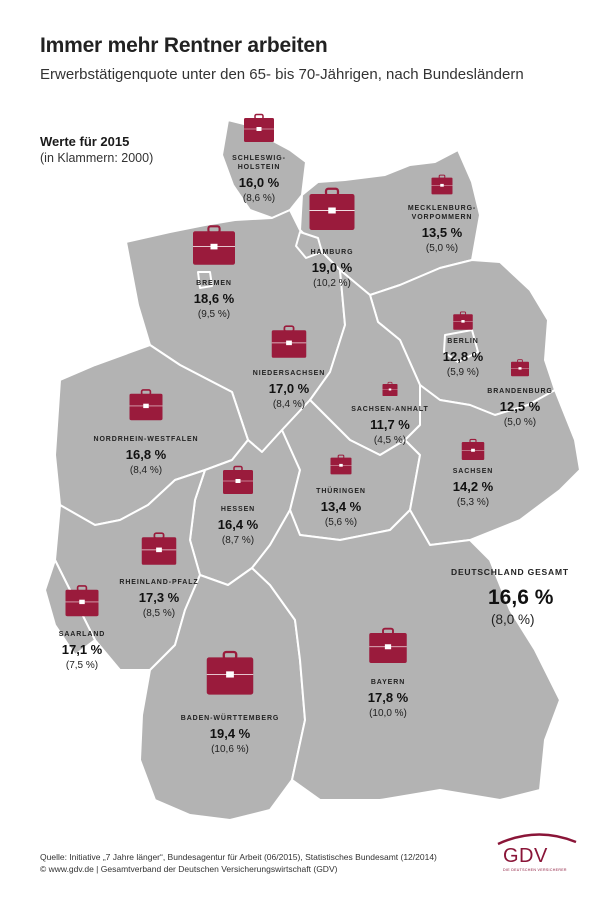  I want to click on germany-total-label: DEUTSCHLAND GESAMT, so click(510, 572).